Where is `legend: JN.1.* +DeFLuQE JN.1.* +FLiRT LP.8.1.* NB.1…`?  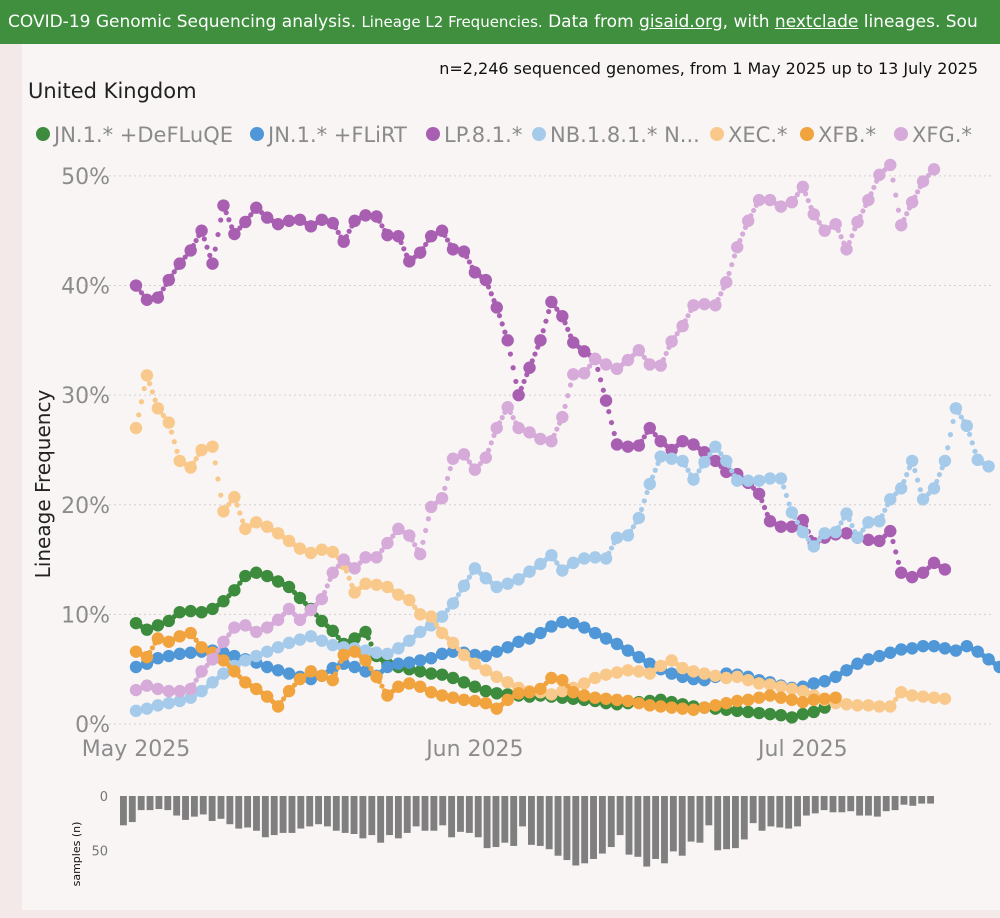 legend: JN.1.* +DeFLuQE JN.1.* +FLiRT LP.8.1.* NB.1… is located at coordinates (504, 135).